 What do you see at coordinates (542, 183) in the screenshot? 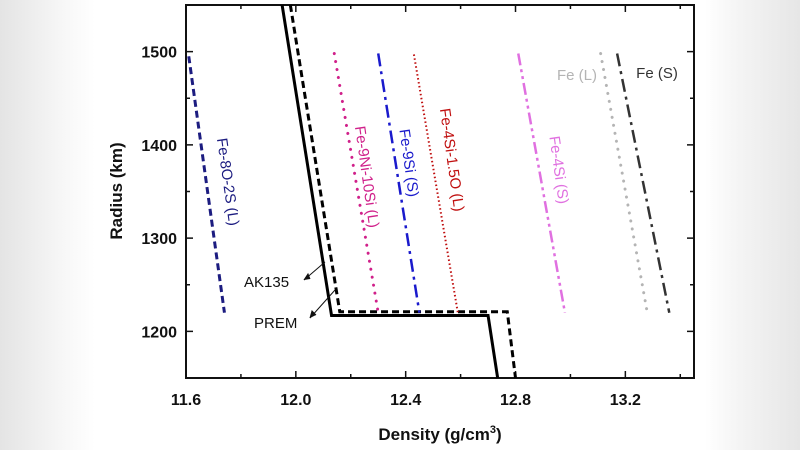
I see `series-line-fe-4si-s` at bounding box center [542, 183].